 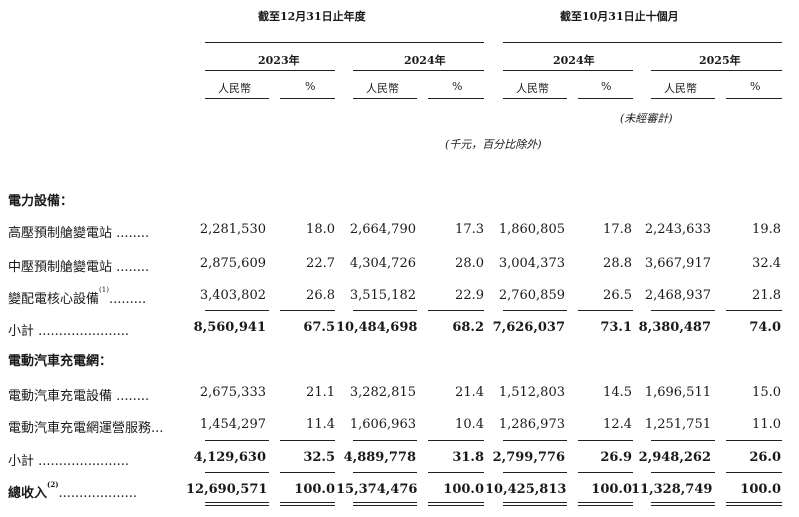 What do you see at coordinates (469, 392) in the screenshot?
I see `cell-pct: 21.4` at bounding box center [469, 392].